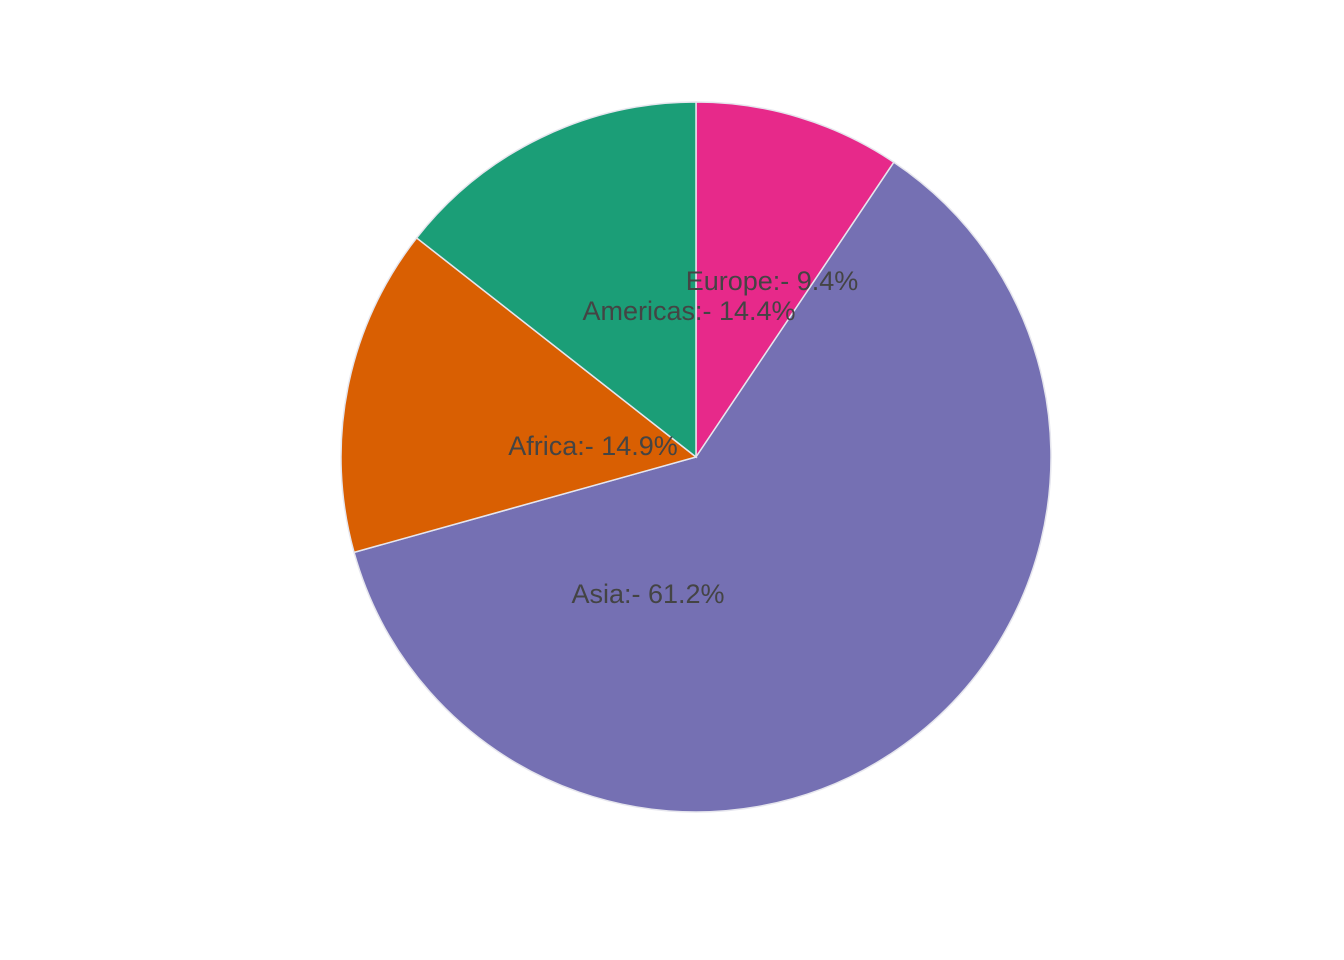 This screenshot has height=960, width=1344. Describe the element at coordinates (647, 594) in the screenshot. I see `slice-label: Asia:- 61.2%` at that location.